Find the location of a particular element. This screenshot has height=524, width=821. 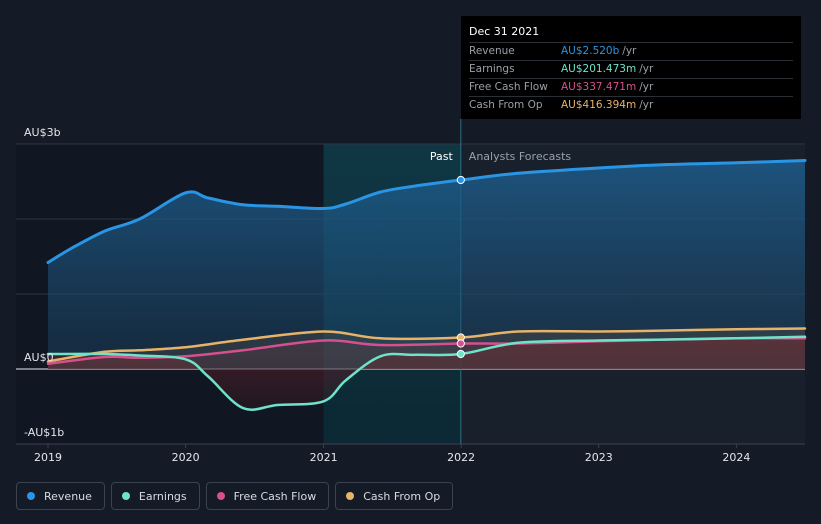

legend-item-cash-from-op: Cash From Op is located at coordinates (394, 496).